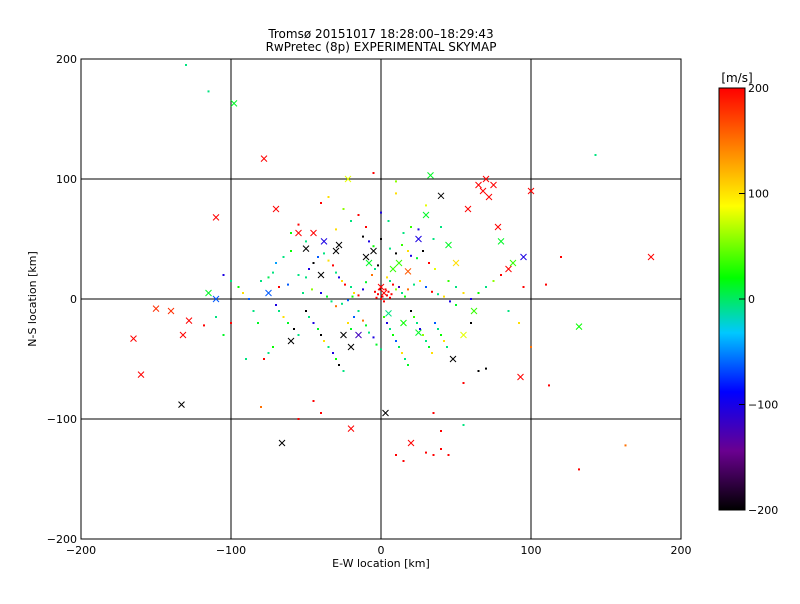 This screenshot has height=604, width=800. Describe the element at coordinates (736, 78) in the screenshot. I see `colorbar-unit-label: [m/s]` at that location.